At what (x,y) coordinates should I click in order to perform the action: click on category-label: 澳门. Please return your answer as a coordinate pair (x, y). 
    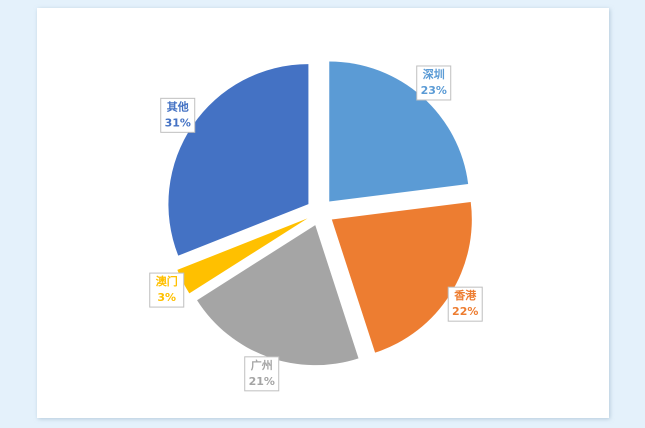
    Looking at the image, I should click on (167, 281).